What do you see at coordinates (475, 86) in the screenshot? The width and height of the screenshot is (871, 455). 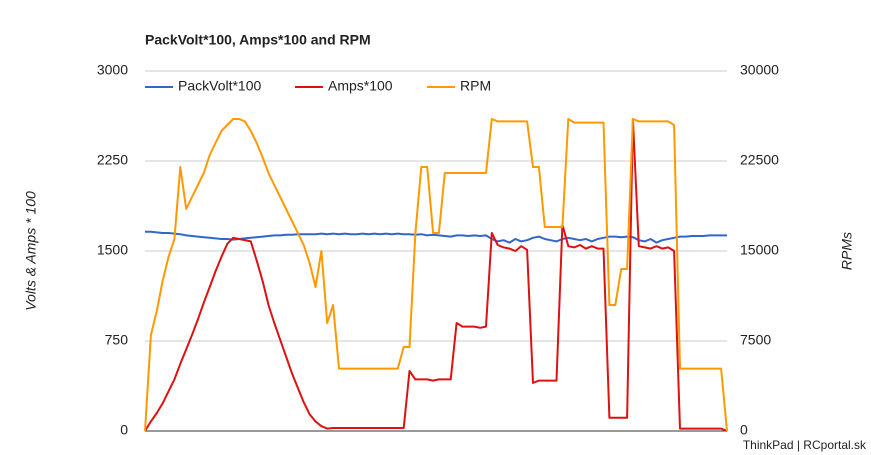 I see `legend-label: RPM` at bounding box center [475, 86].